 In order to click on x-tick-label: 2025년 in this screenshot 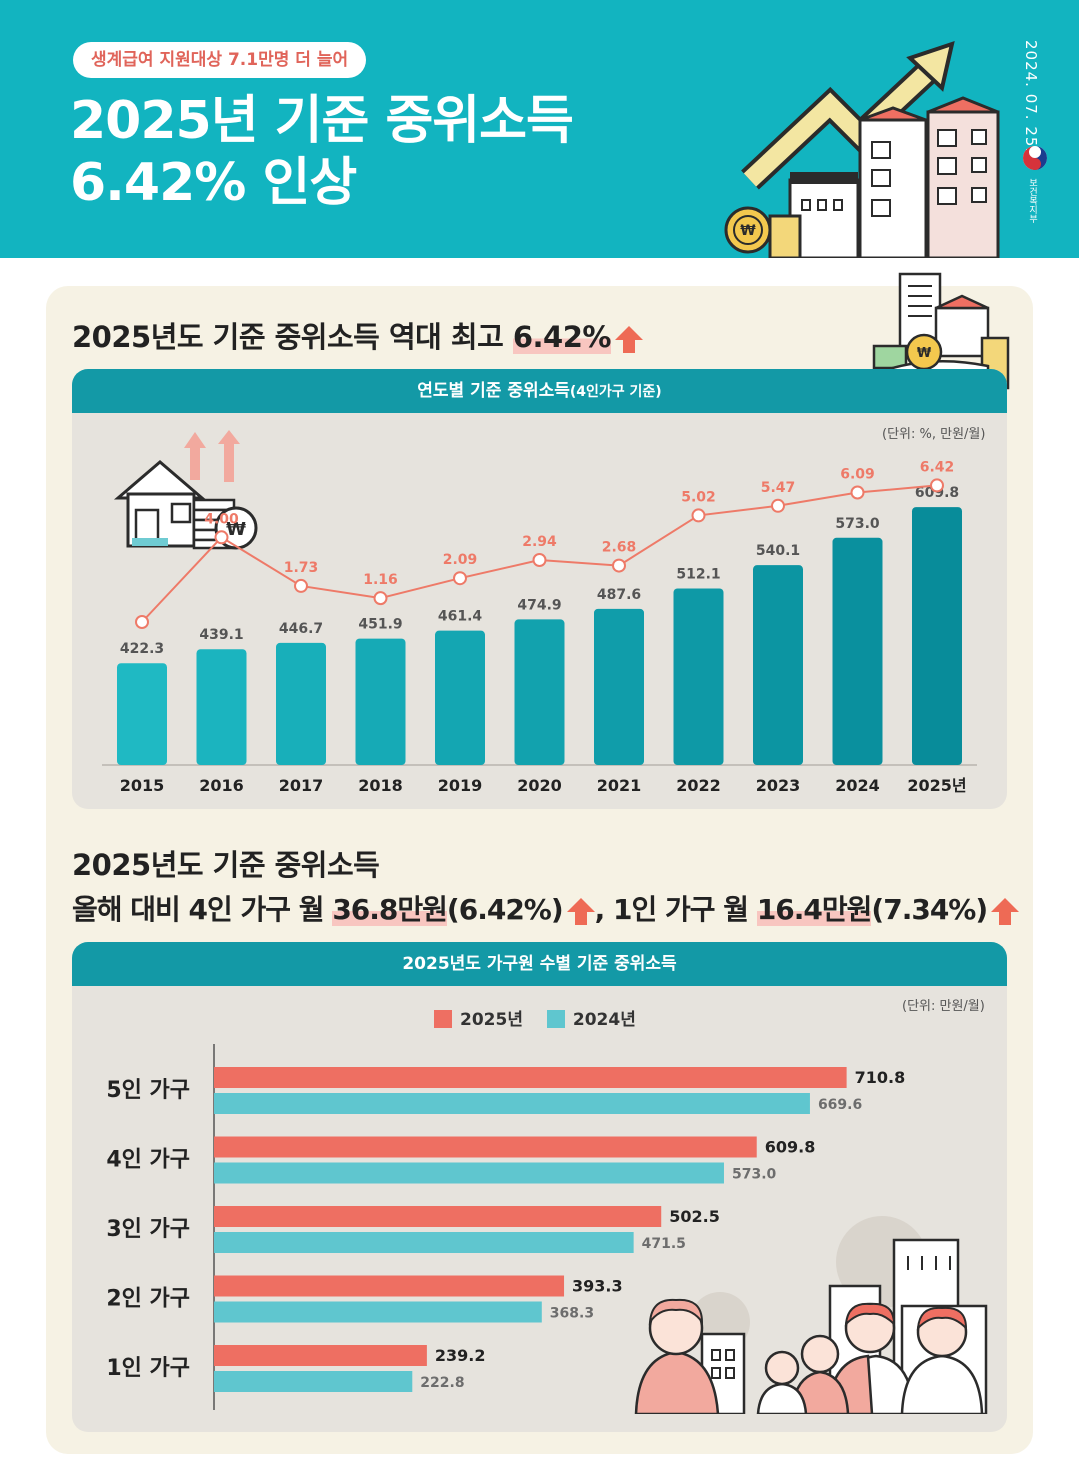, I will do `click(936, 785)`.